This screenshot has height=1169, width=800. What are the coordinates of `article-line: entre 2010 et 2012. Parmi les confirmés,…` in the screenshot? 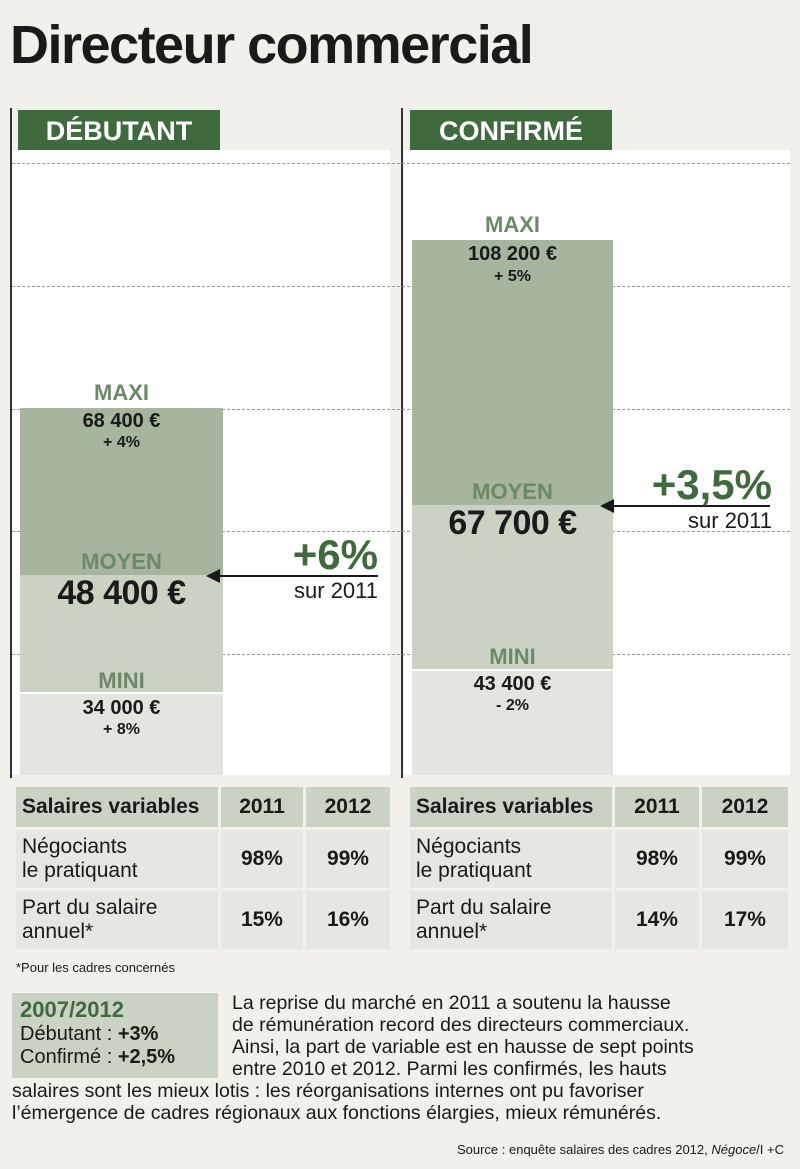 It's located at (449, 1069).